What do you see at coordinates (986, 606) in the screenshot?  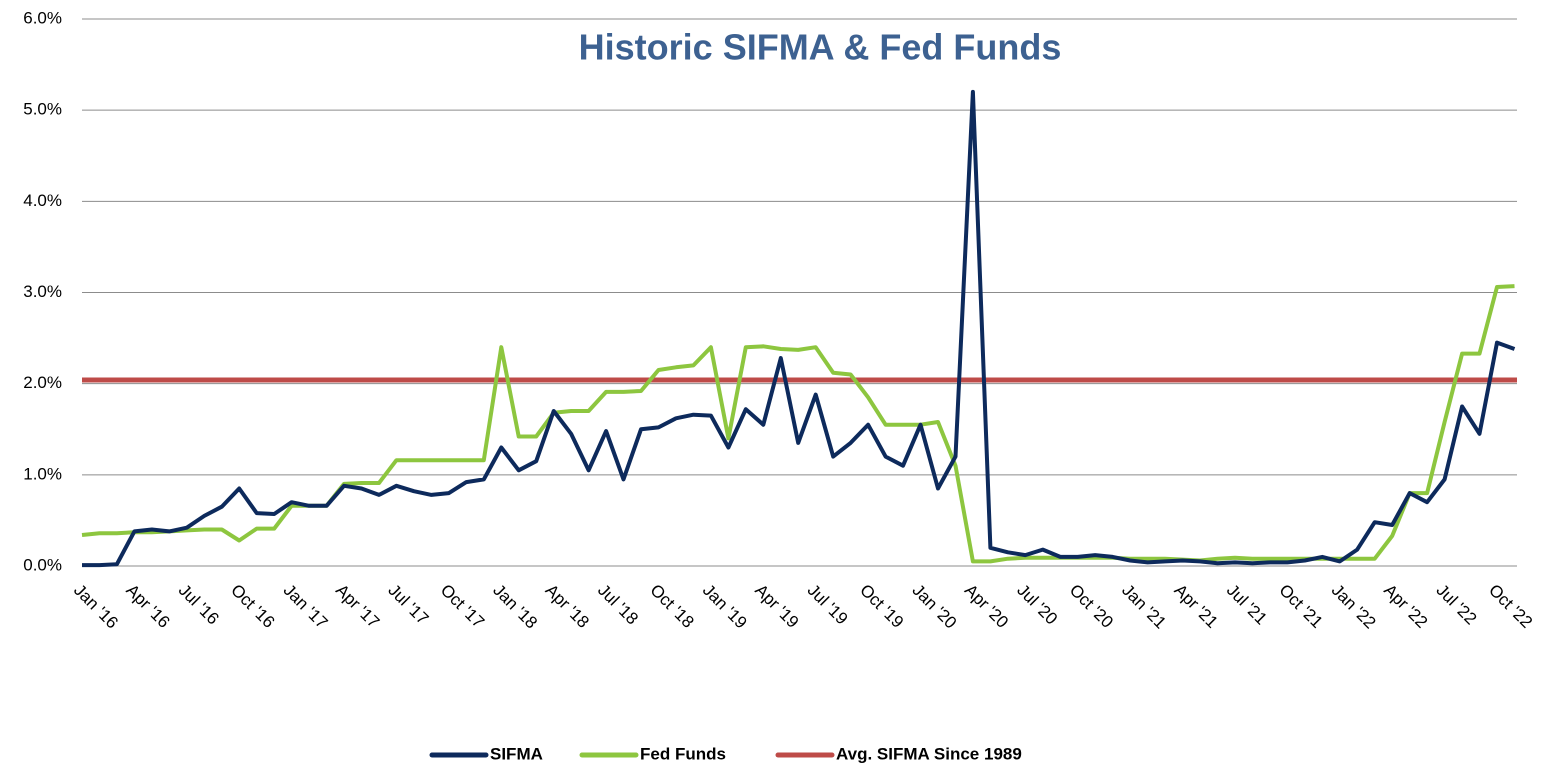 I see `x-tick-label: Apr '20` at bounding box center [986, 606].